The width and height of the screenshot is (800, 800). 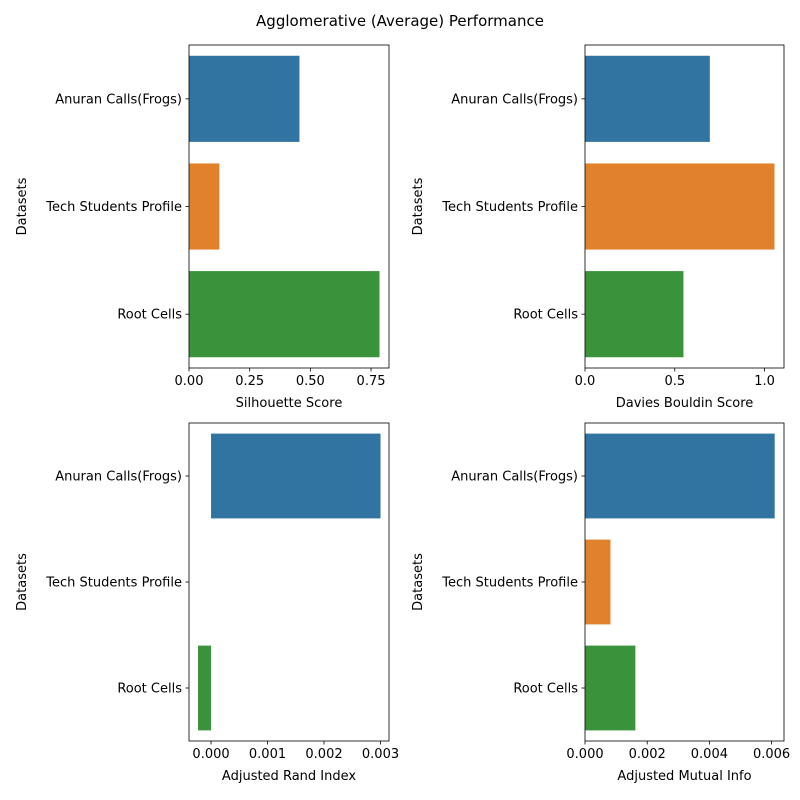 What do you see at coordinates (310, 381) in the screenshot?
I see `x-tick-label: 0.50` at bounding box center [310, 381].